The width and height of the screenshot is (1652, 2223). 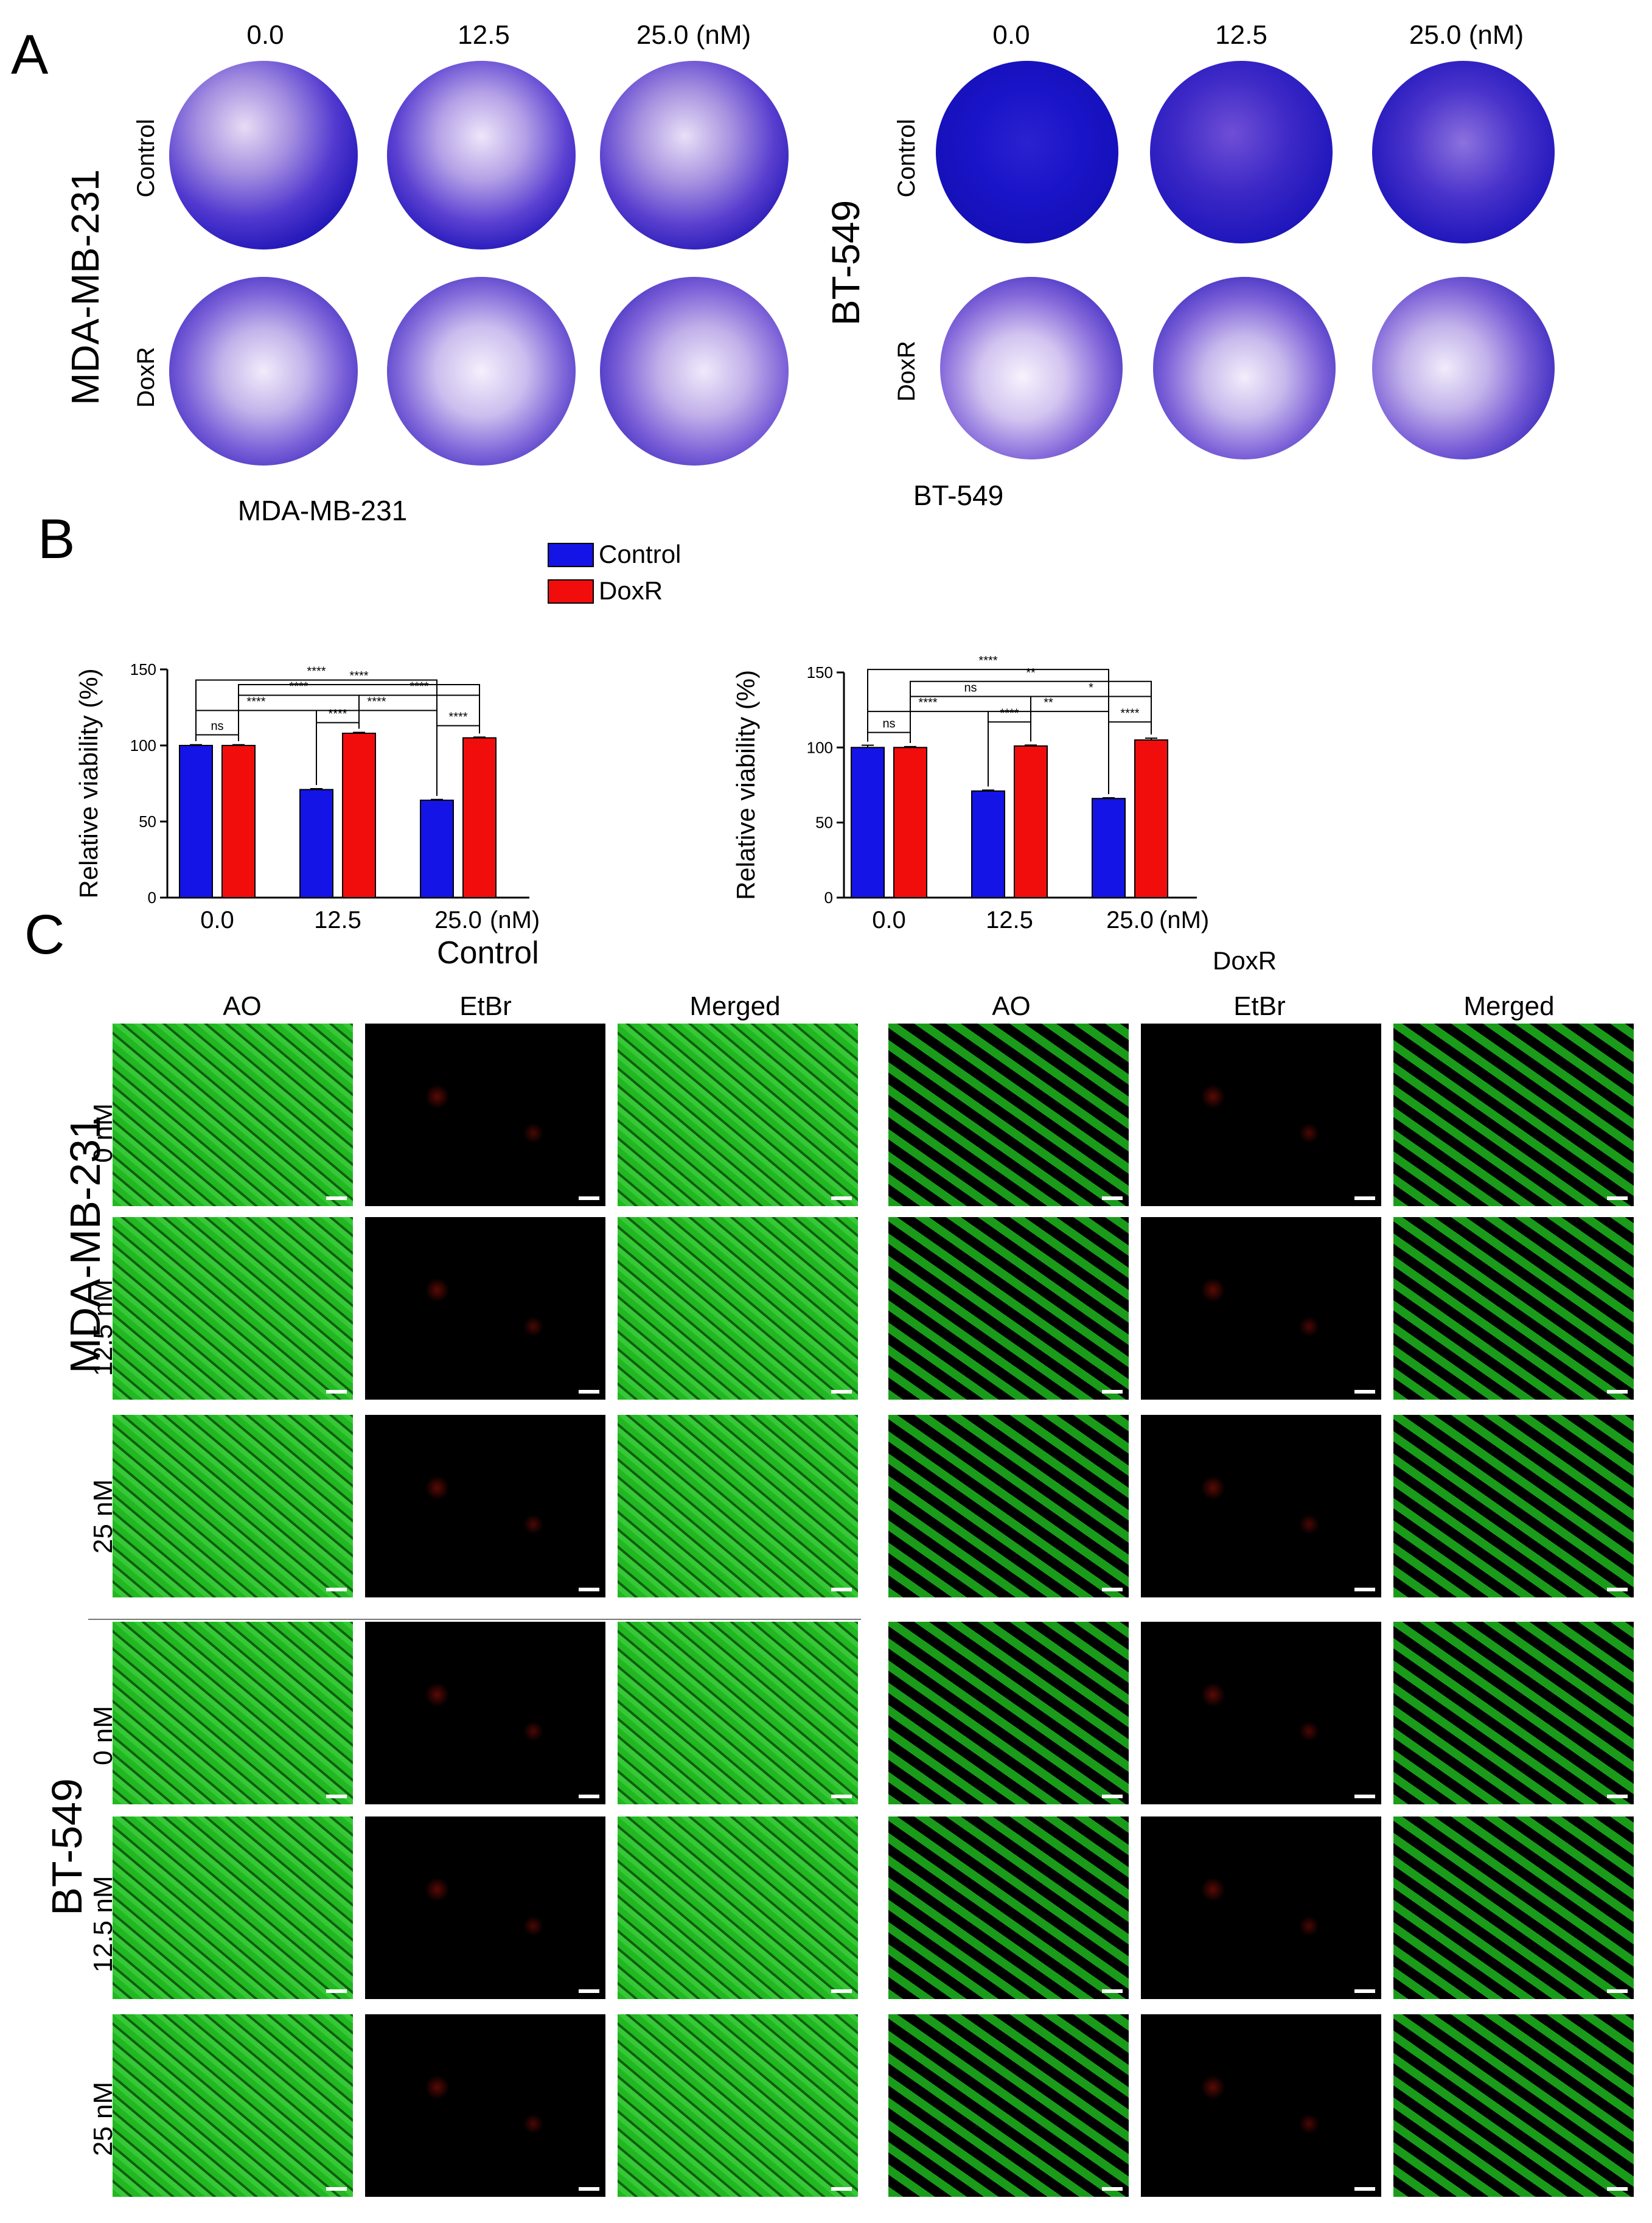 I want to click on chart-title: BT-549, so click(x=958, y=495).